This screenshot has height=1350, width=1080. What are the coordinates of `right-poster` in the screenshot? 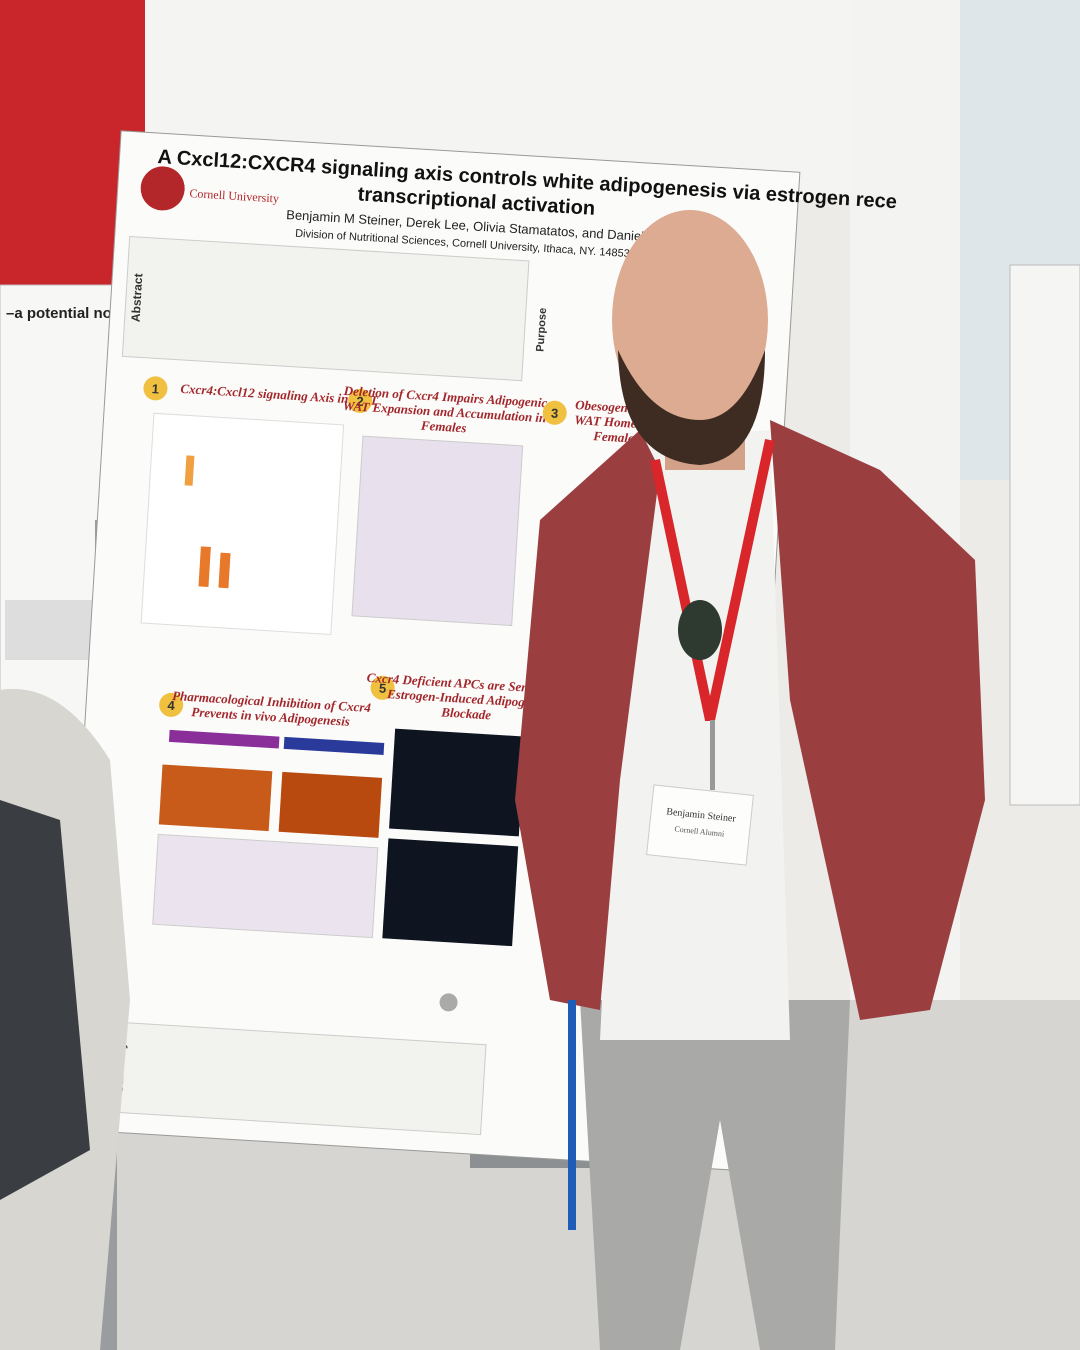 It's located at (1044, 535).